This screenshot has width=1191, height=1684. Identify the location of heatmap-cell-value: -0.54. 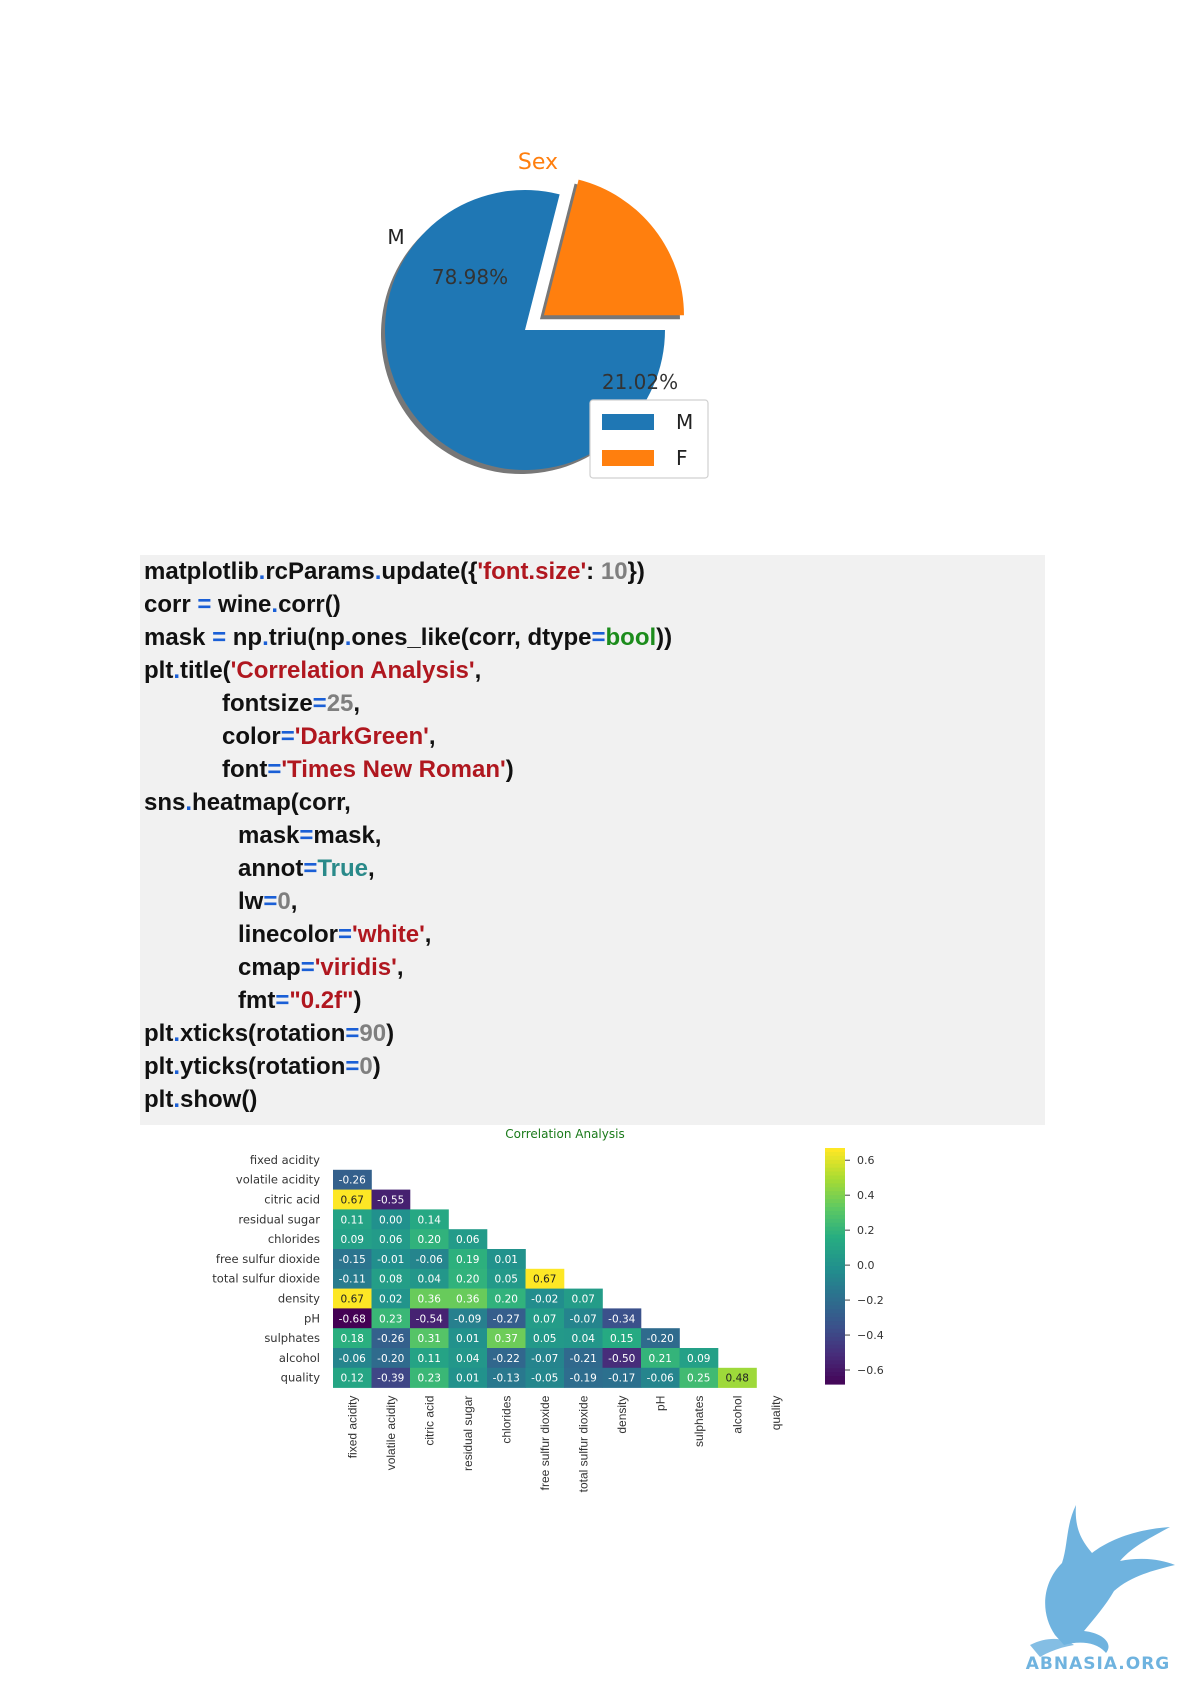
(429, 1319).